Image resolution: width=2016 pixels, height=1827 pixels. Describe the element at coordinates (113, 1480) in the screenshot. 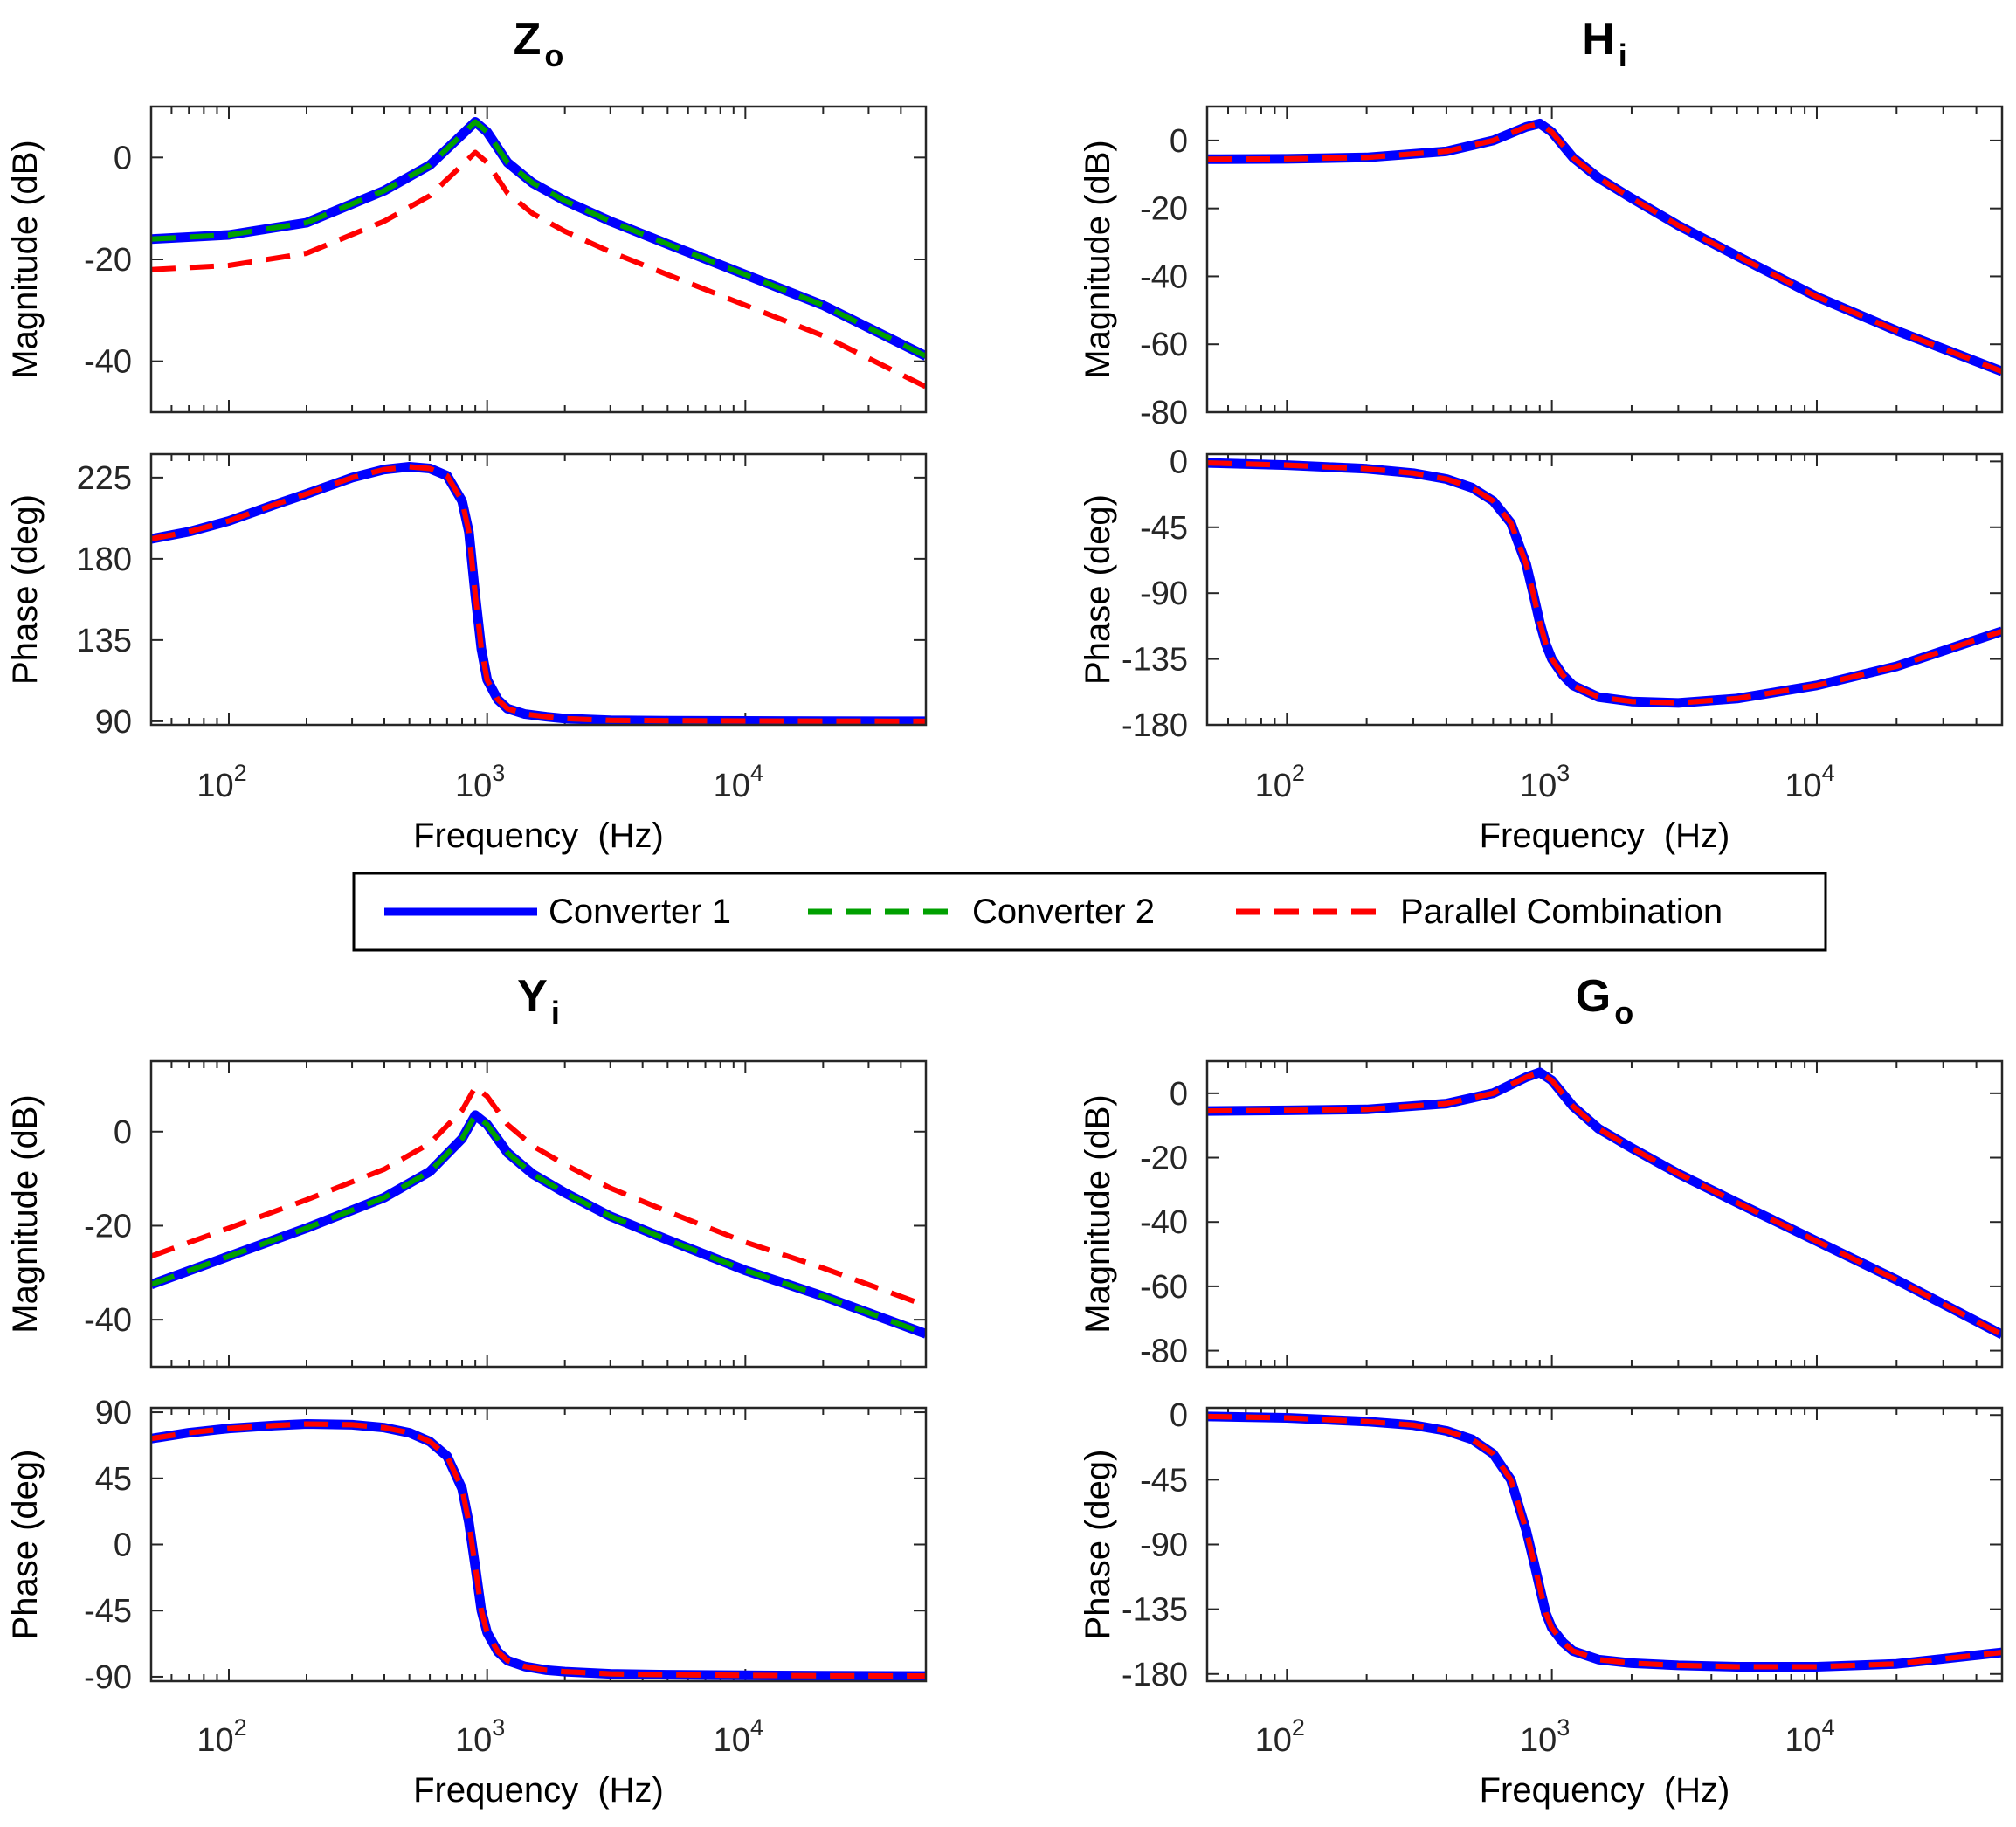

I see `phase-y-tick-label: 45` at that location.